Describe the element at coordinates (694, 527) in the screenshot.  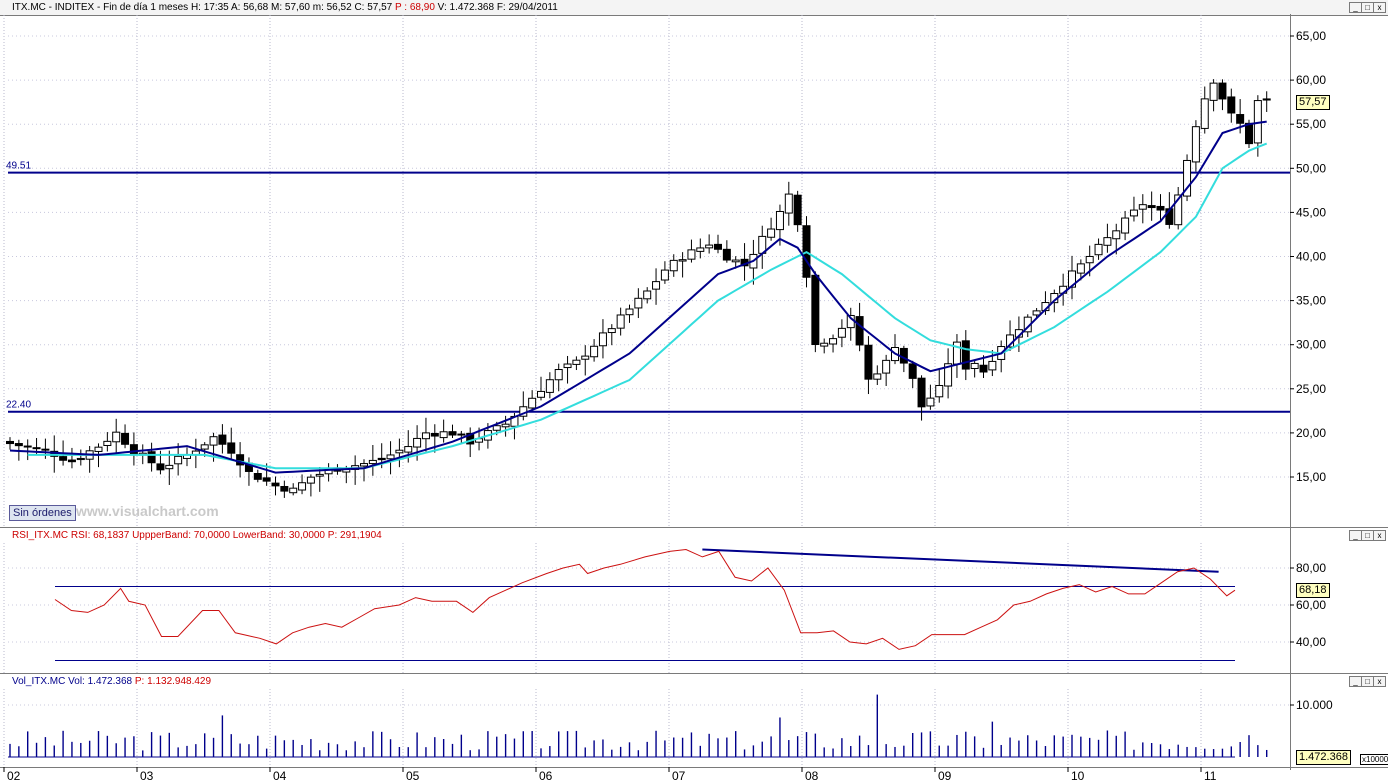
I see `price-rsi-divider` at that location.